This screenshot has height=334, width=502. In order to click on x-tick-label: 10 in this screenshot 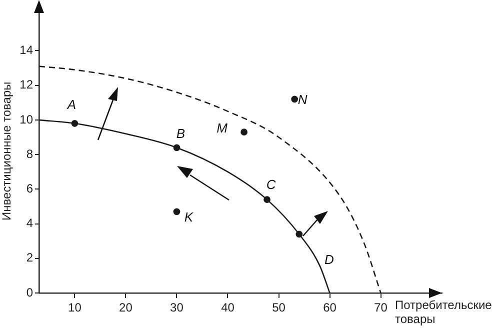, I will do `click(75, 307)`.